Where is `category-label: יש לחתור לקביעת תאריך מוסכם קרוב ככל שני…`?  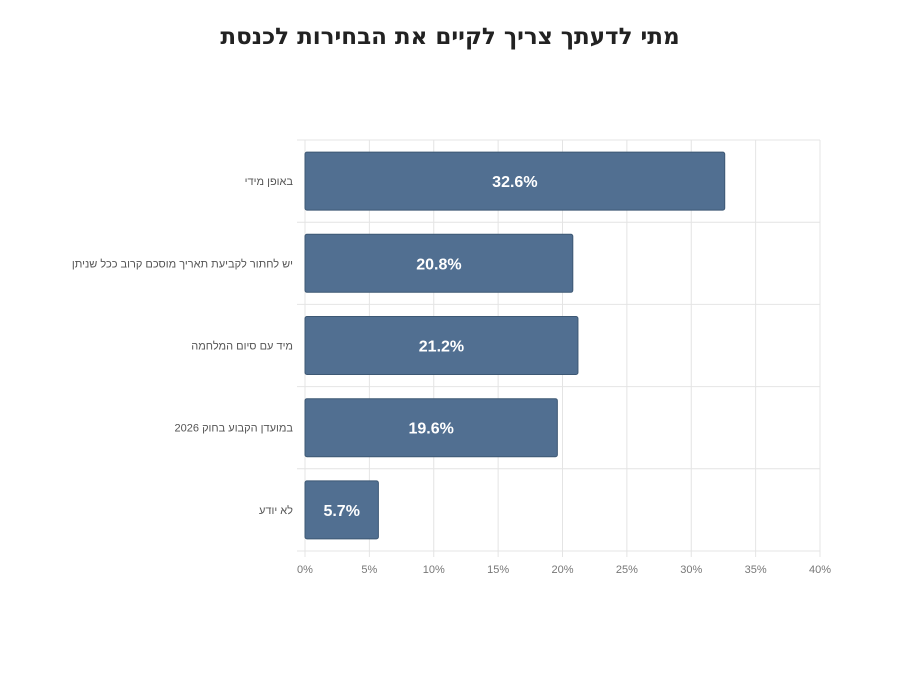 category-label: יש לחתור לקביעת תאריך מוסכם קרוב ככל שני… is located at coordinates (182, 263).